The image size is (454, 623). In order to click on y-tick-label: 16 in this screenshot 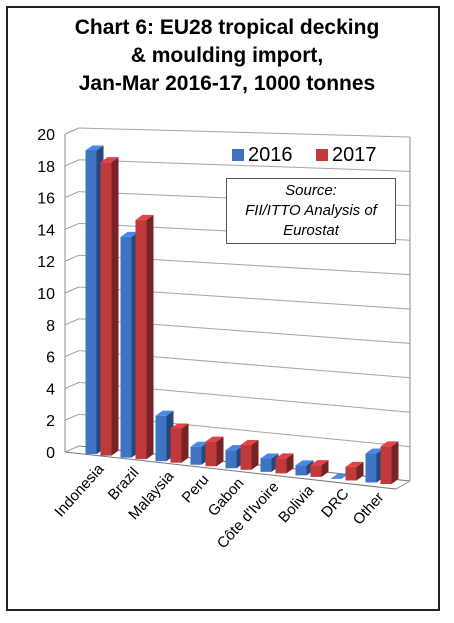, I will do `click(46, 199)`.